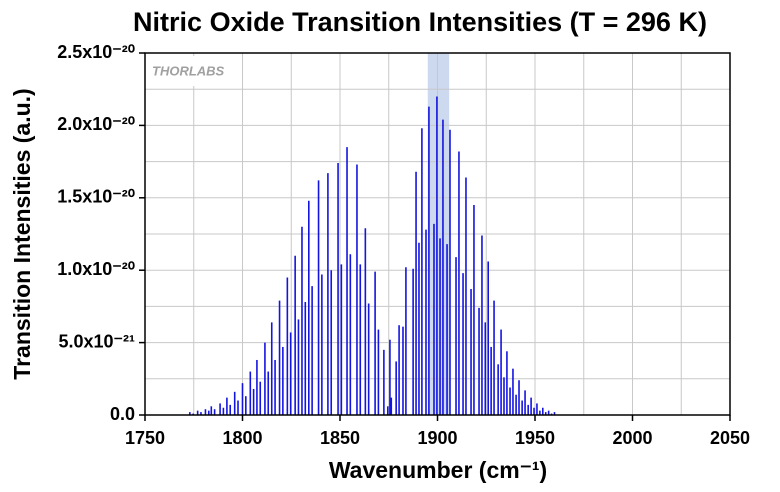 This screenshot has height=492, width=780. Describe the element at coordinates (438, 470) in the screenshot. I see `x-axis-label: Wavenumber (cm⁻¹)` at that location.